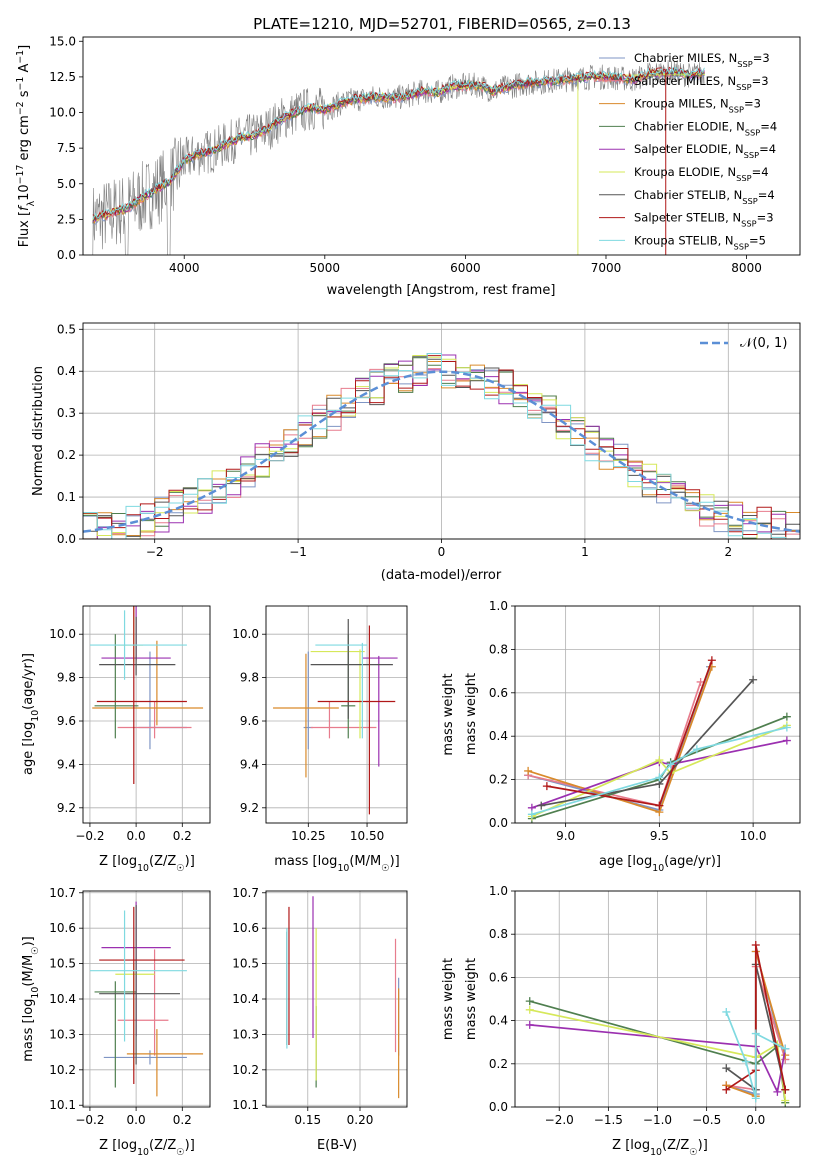 The width and height of the screenshot is (819, 1170). What do you see at coordinates (249, 808) in the screenshot?
I see `y-tick-label: 9.2` at bounding box center [249, 808].